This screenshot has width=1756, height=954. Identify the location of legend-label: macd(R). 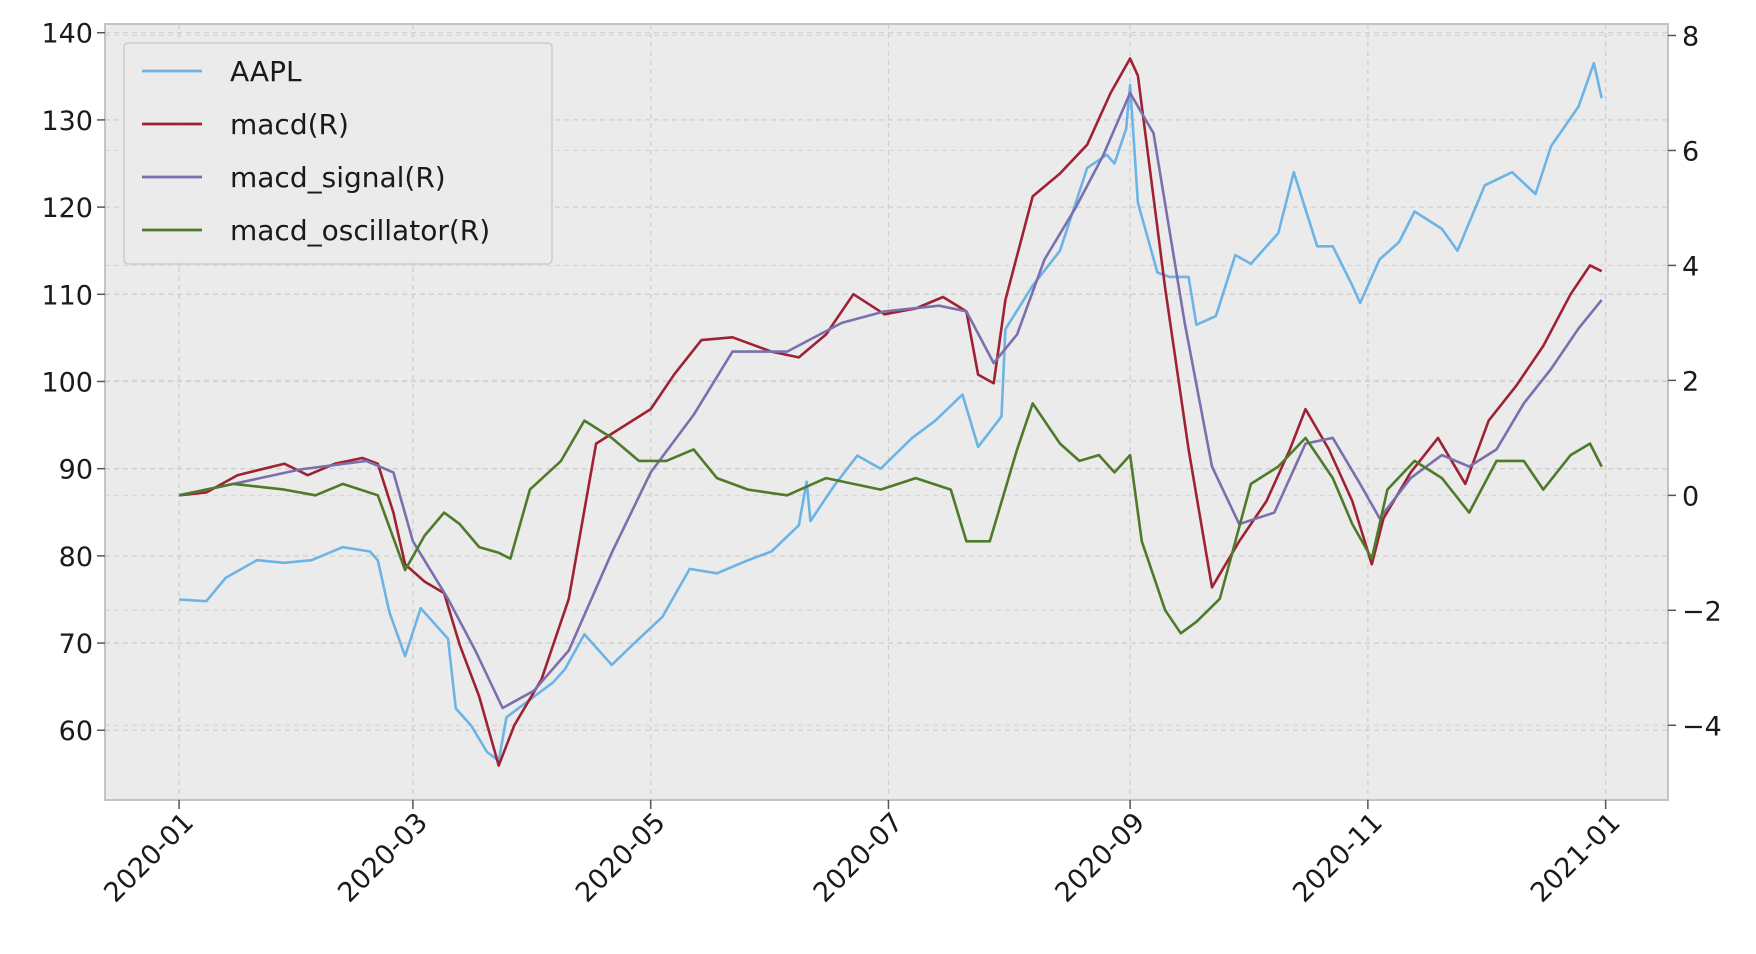
(289, 124).